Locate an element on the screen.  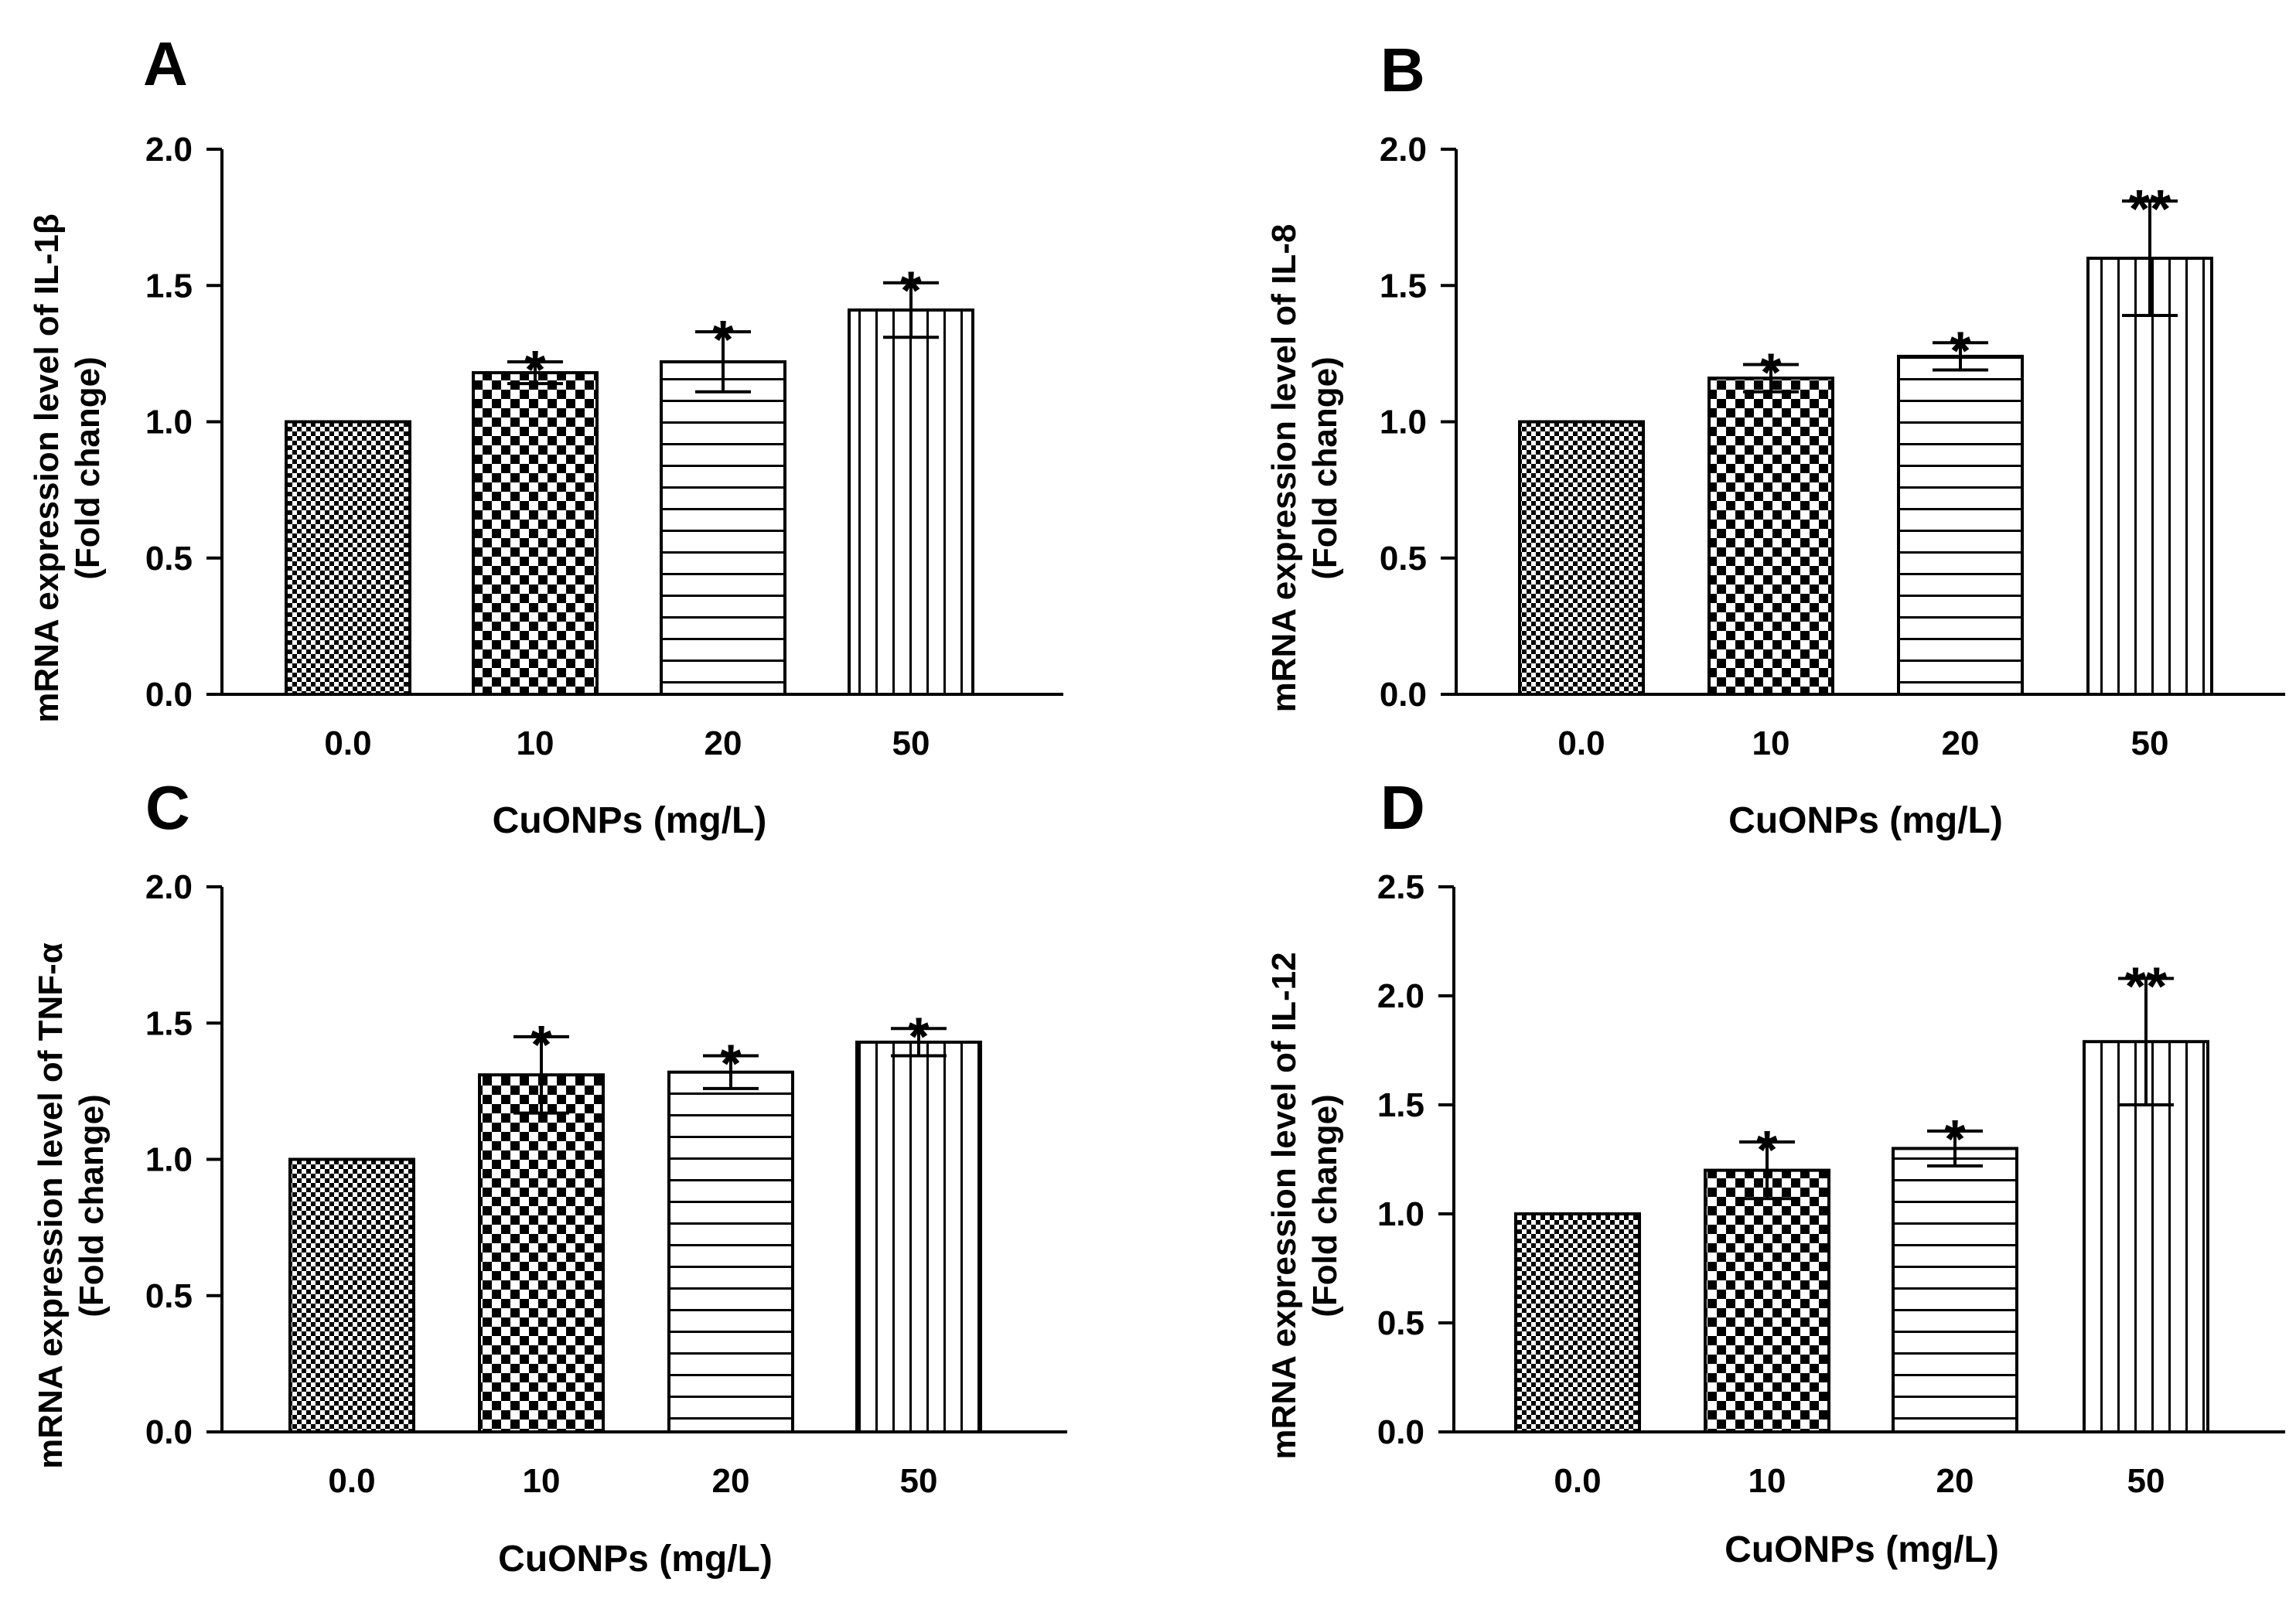
y-axis-title: mRNA expression level of TNF-α is located at coordinates (51, 1205).